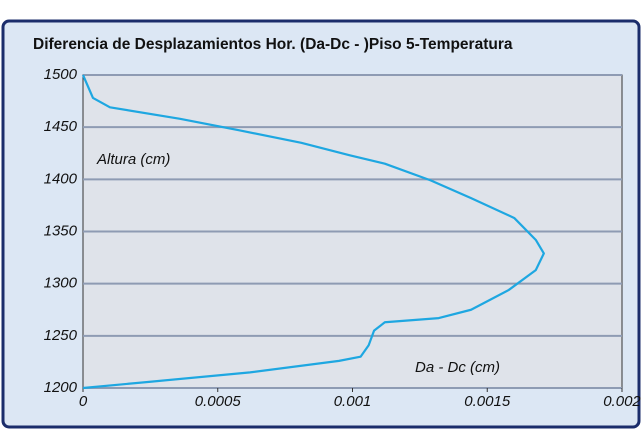  Describe the element at coordinates (61, 283) in the screenshot. I see `y-tick-label: 1300` at that location.